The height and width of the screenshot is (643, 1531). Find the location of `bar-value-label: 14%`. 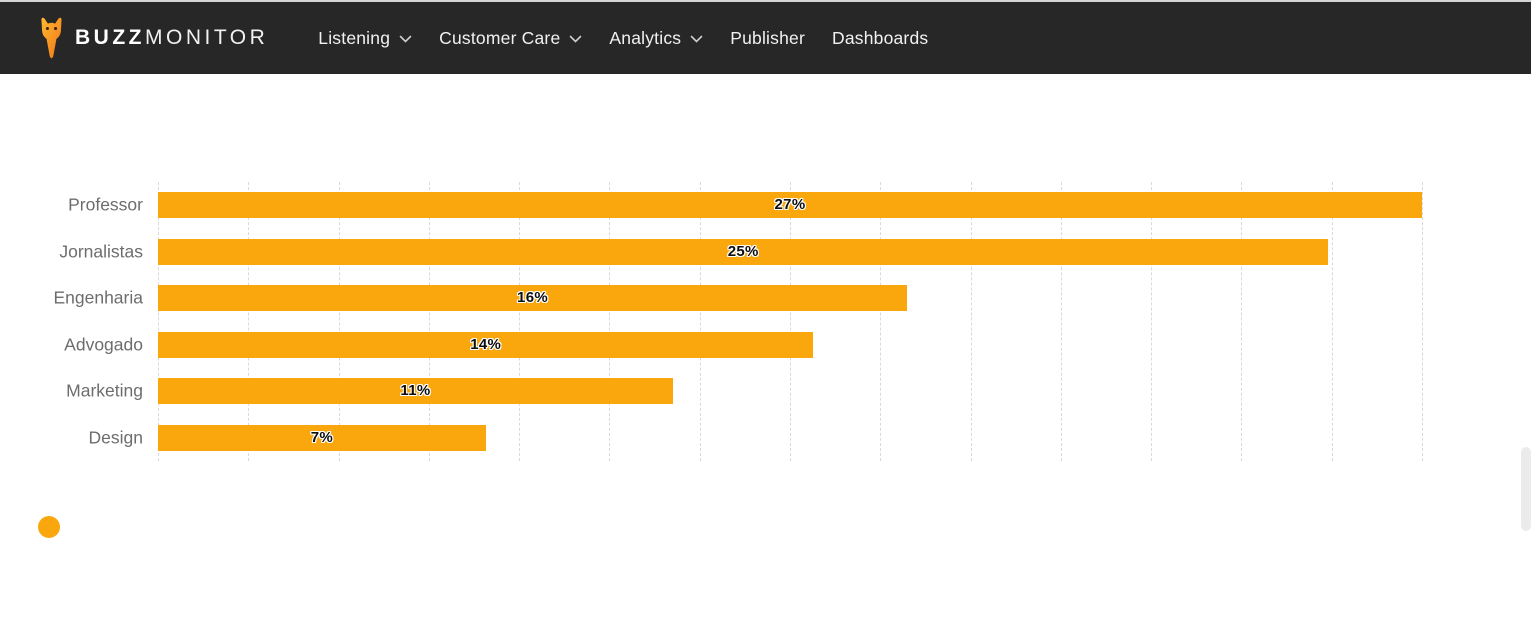

bar-value-label: 14% is located at coordinates (486, 344).